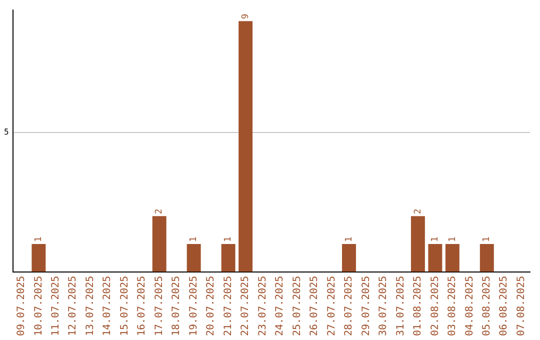 The width and height of the screenshot is (540, 340). What do you see at coordinates (38, 306) in the screenshot?
I see `x-tick-label: 10.07.2025` at bounding box center [38, 306].